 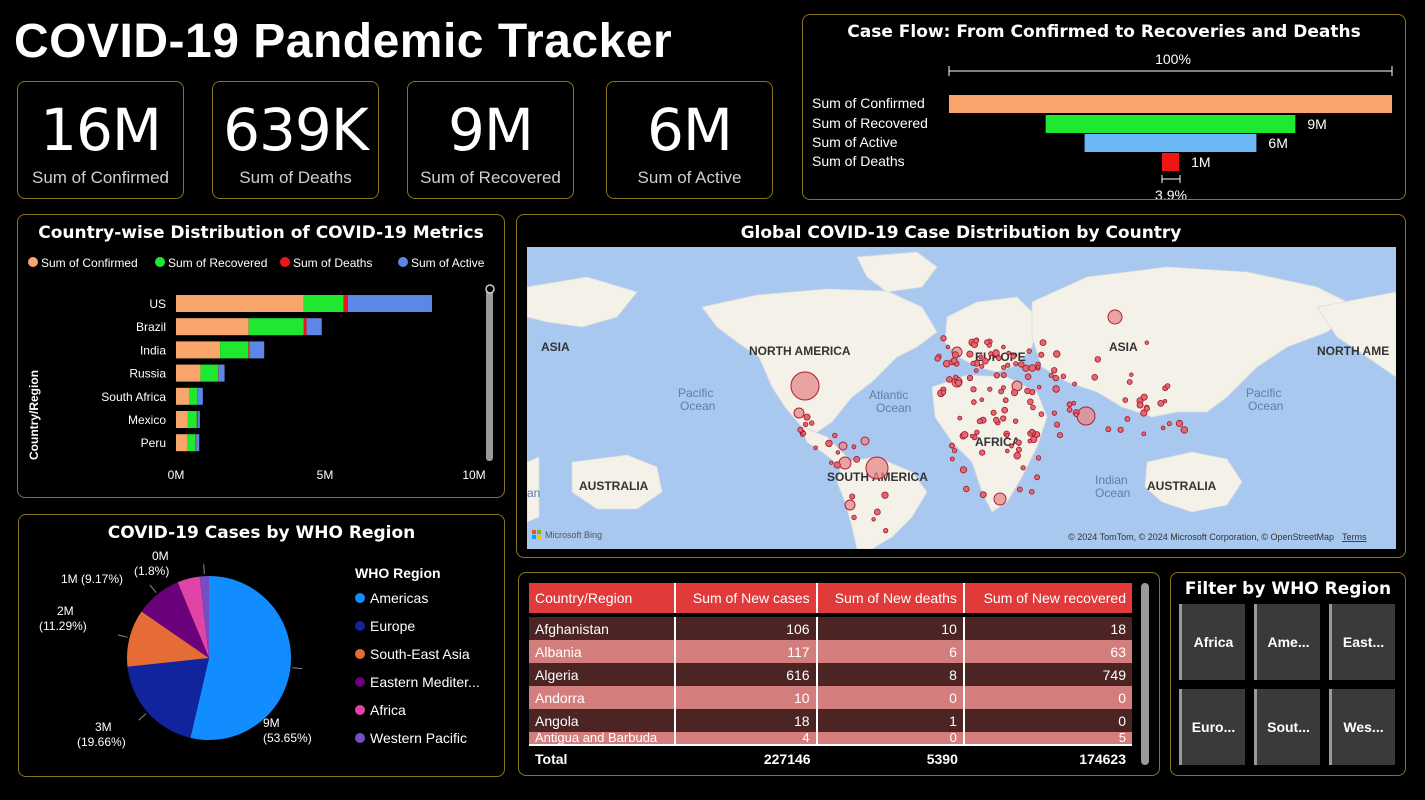 I want to click on pie-legend-item: Americas, so click(x=391, y=598).